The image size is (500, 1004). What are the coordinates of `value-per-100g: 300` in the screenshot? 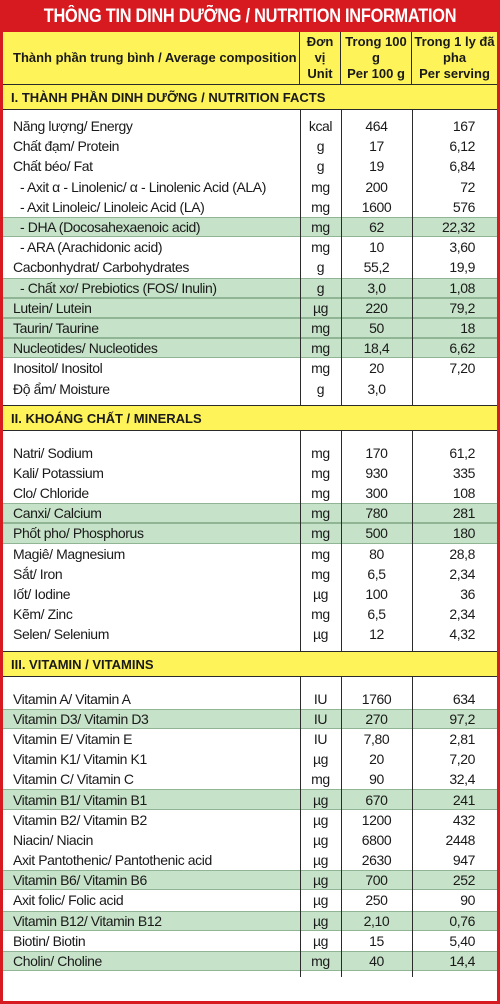 It's located at (376, 493).